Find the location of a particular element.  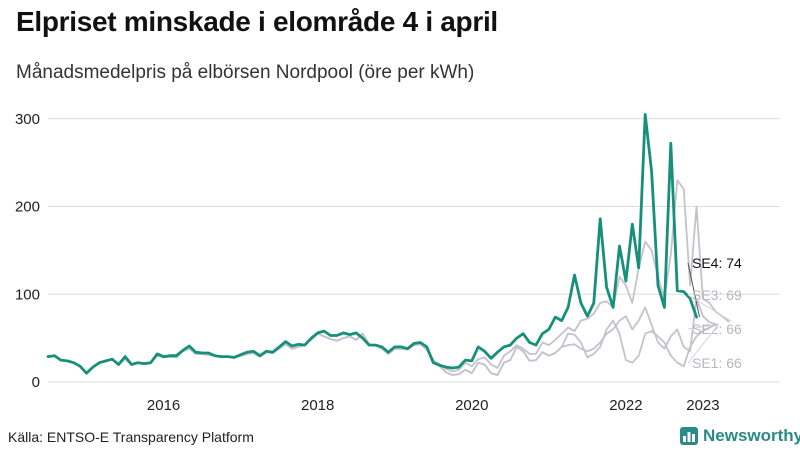

label-connector-se4 is located at coordinates (694, 290).